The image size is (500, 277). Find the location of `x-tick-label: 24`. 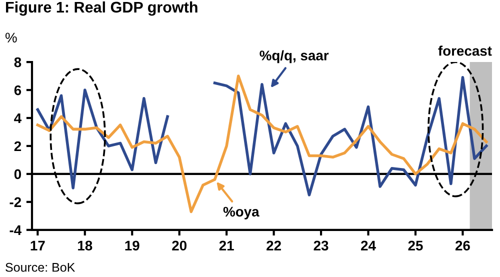

x-tick-label: 24 is located at coordinates (368, 245).